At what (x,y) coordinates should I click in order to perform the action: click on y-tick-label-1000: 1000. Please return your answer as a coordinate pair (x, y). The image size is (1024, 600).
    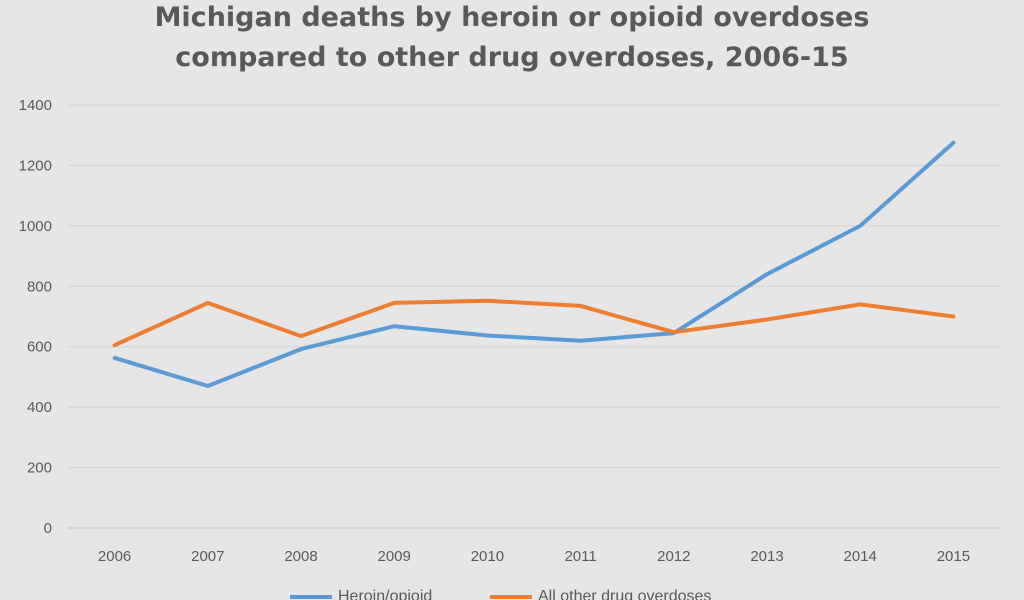
    Looking at the image, I should click on (35, 226).